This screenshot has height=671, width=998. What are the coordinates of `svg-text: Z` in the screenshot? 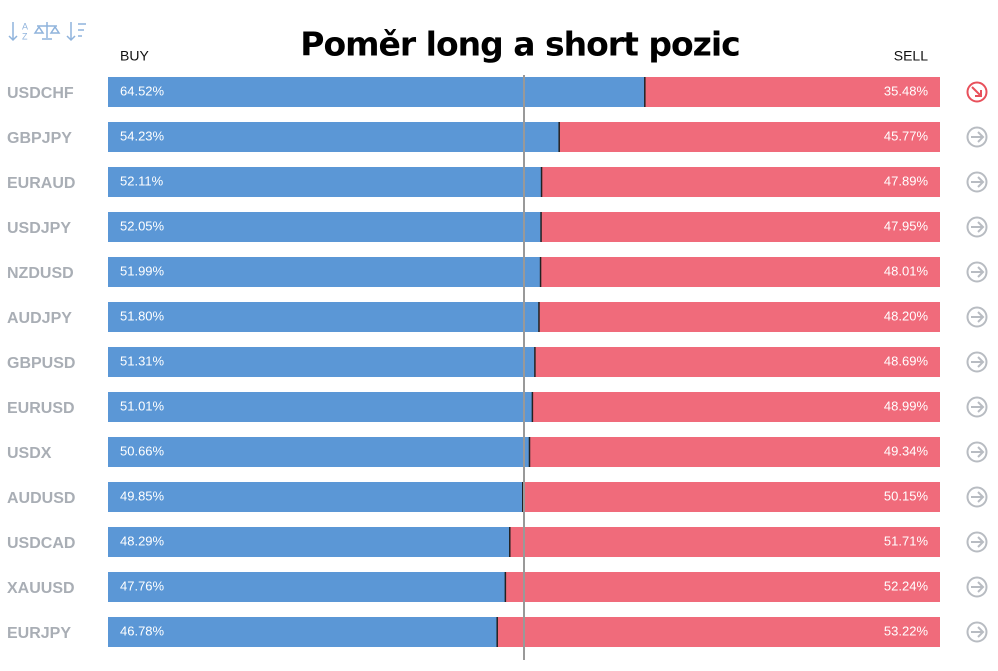 It's located at (25, 36).